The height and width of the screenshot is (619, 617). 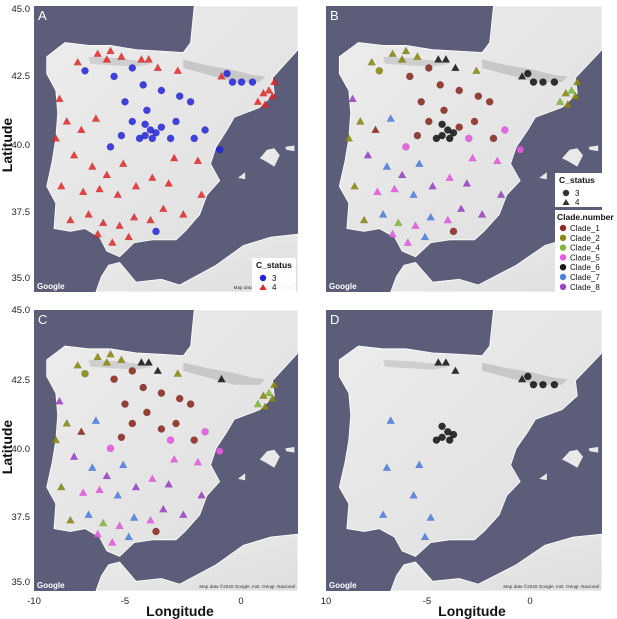 I want to click on cantabrian-relief, so click(x=416, y=364).